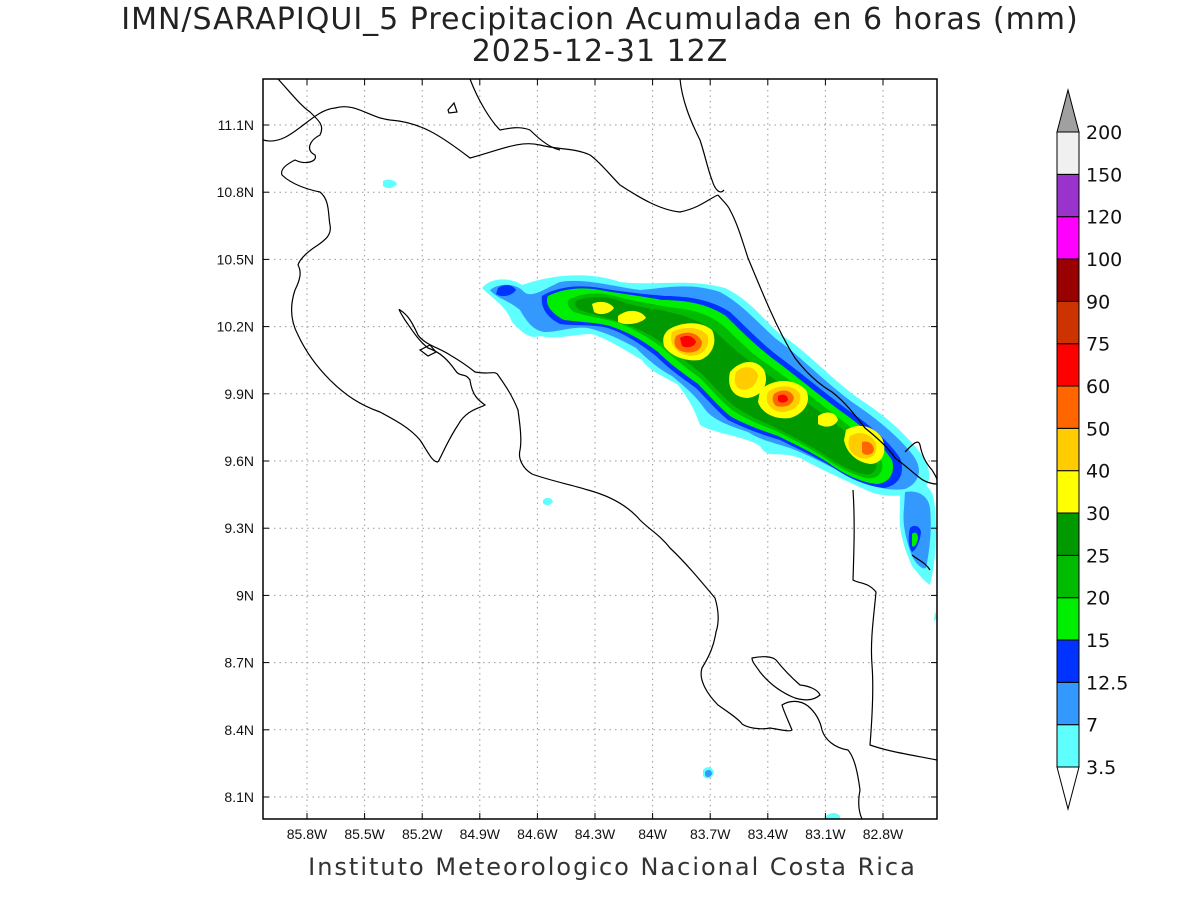  What do you see at coordinates (1104, 175) in the screenshot?
I see `colorbar-label: 150` at bounding box center [1104, 175].